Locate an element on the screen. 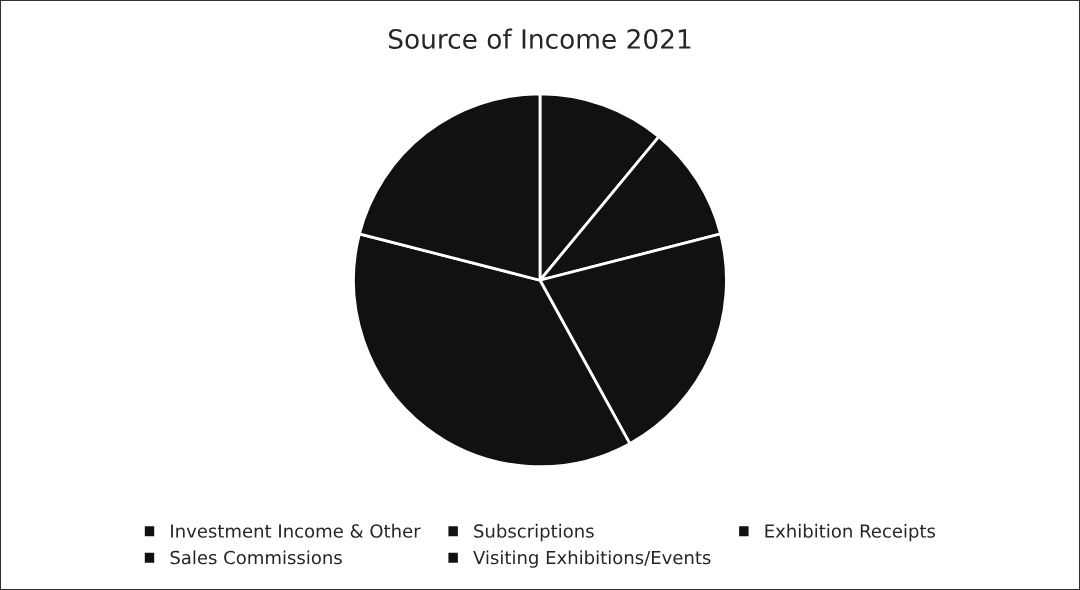 This screenshot has height=590, width=1080. legend-label: Investment Income & Other is located at coordinates (296, 530).